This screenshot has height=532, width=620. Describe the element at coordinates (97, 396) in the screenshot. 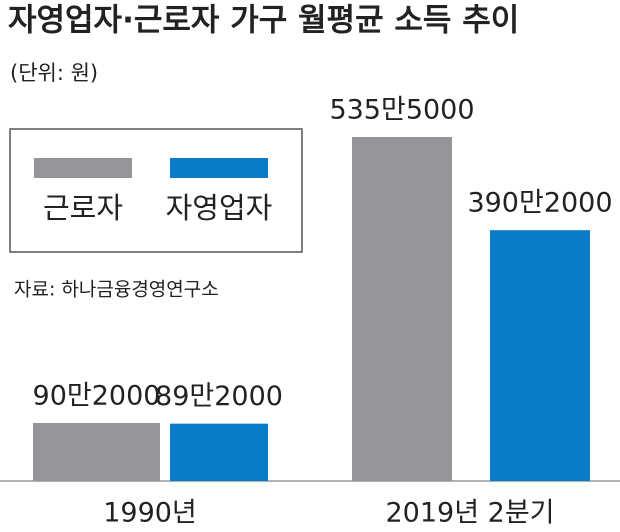

I see `value-label: 90만2000` at that location.